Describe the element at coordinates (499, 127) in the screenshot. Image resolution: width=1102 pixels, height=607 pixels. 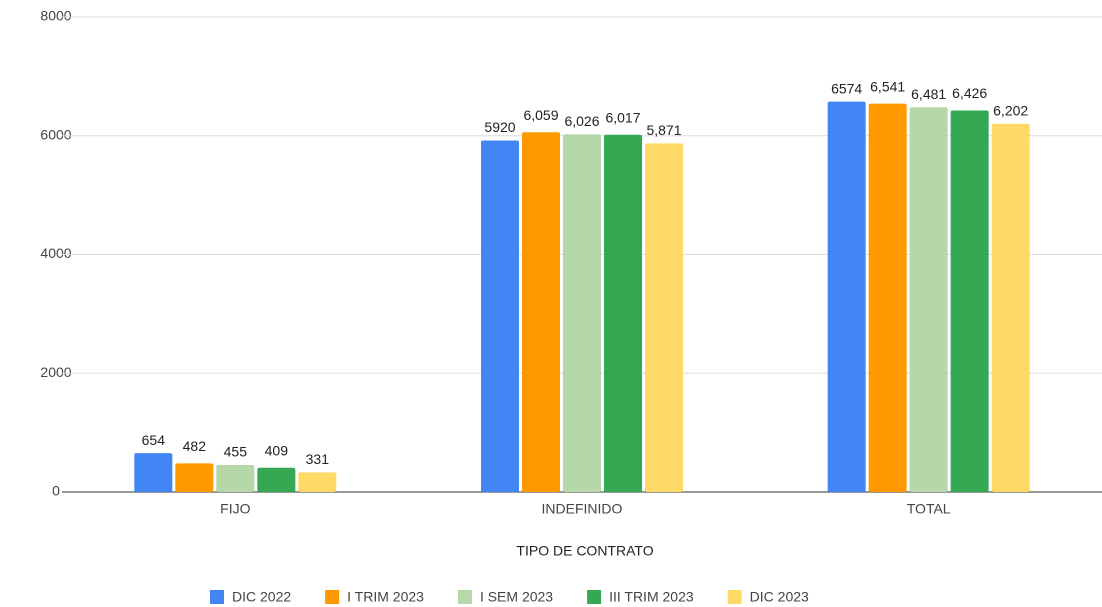
I see `data-label: 5920` at that location.